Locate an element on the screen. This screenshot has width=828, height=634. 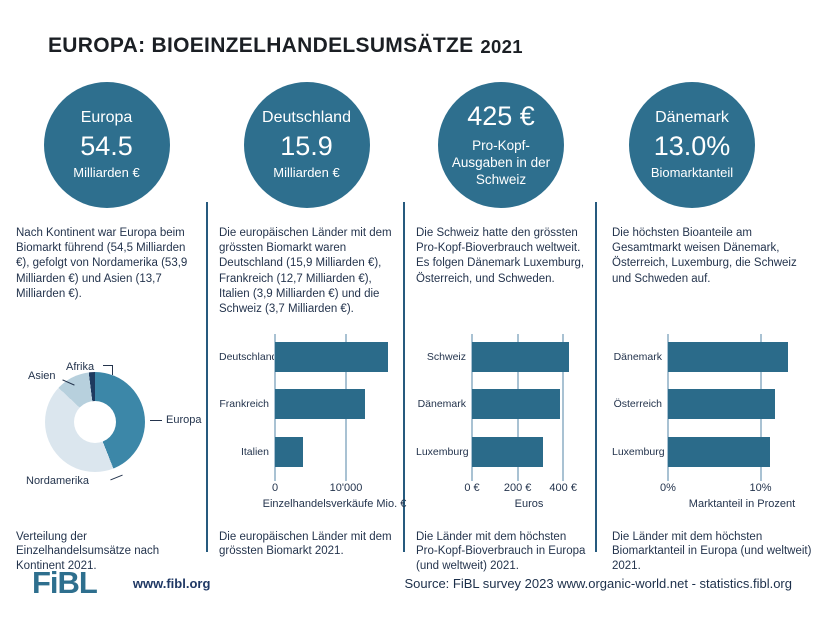
x-tick-label: 400 € is located at coordinates (563, 487).